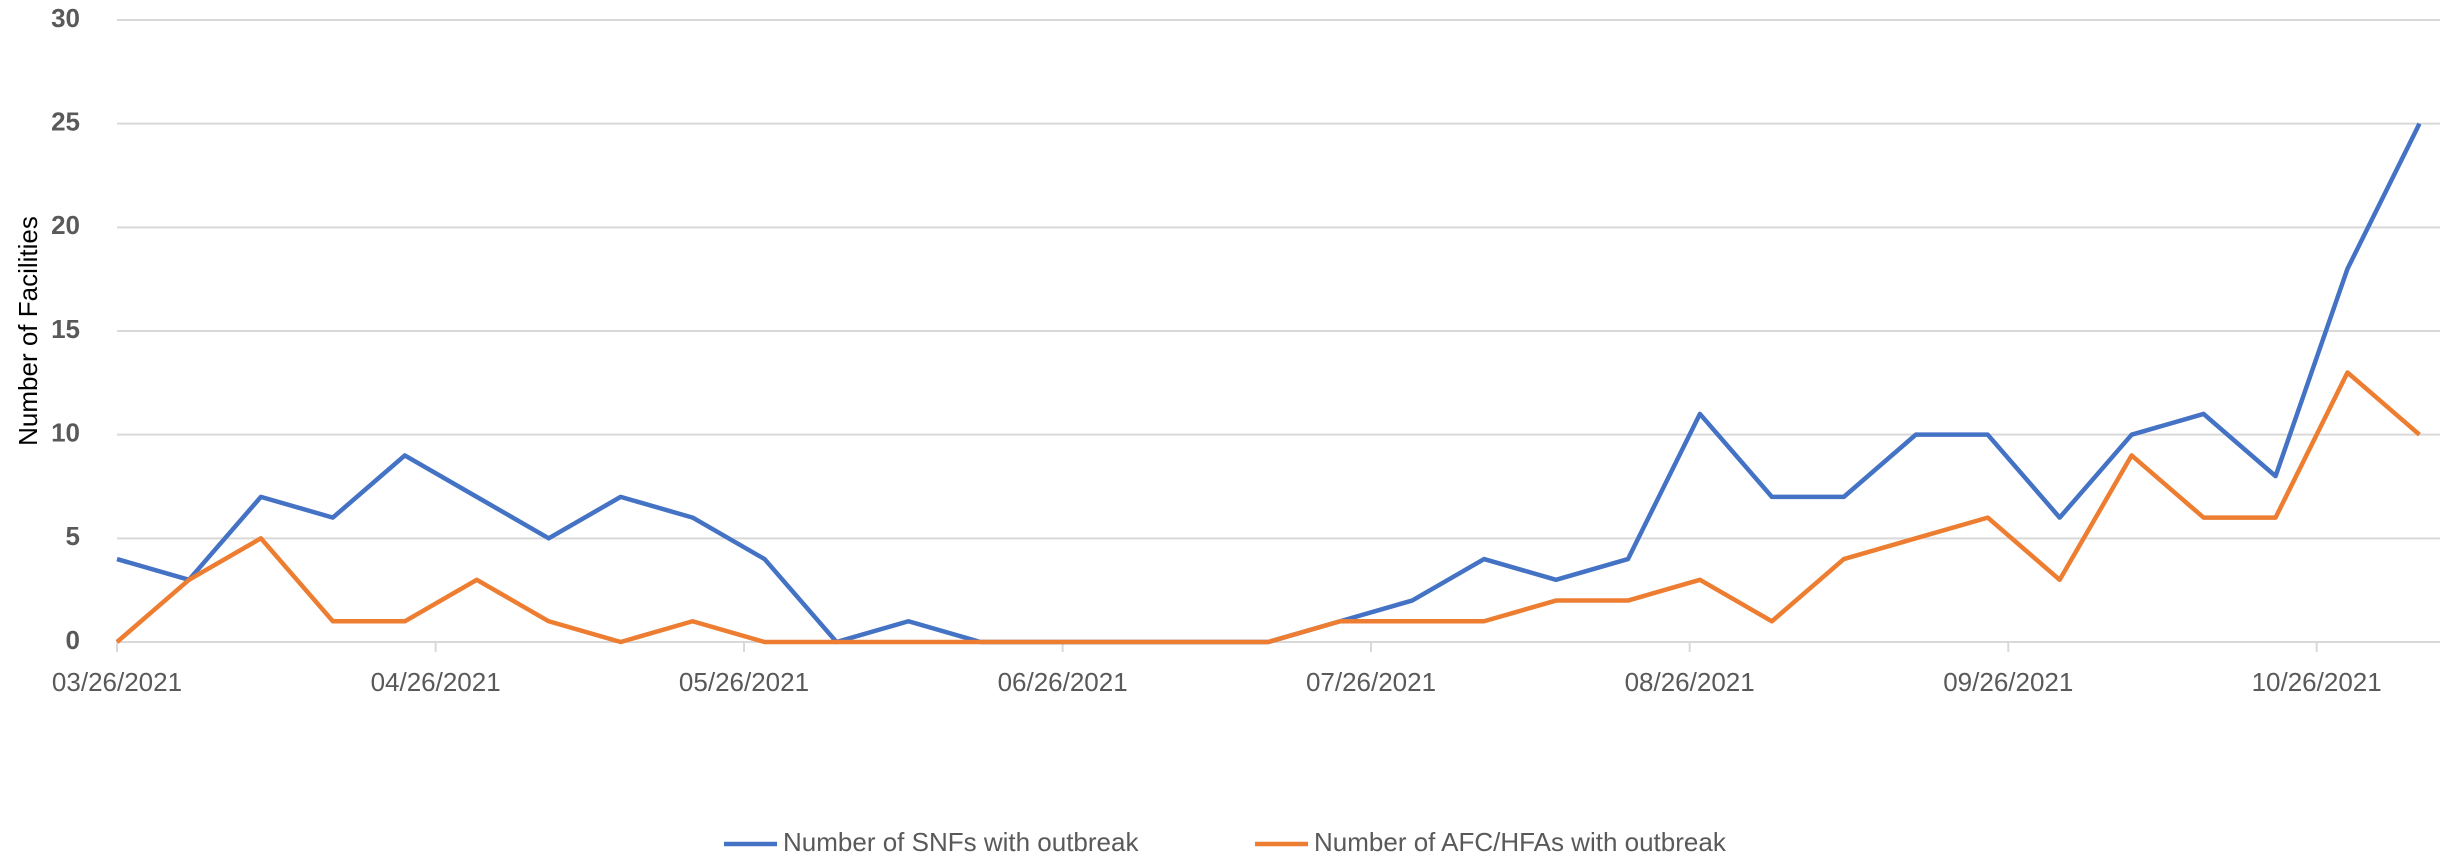  I want to click on y-tick-label: 15, so click(65, 329).